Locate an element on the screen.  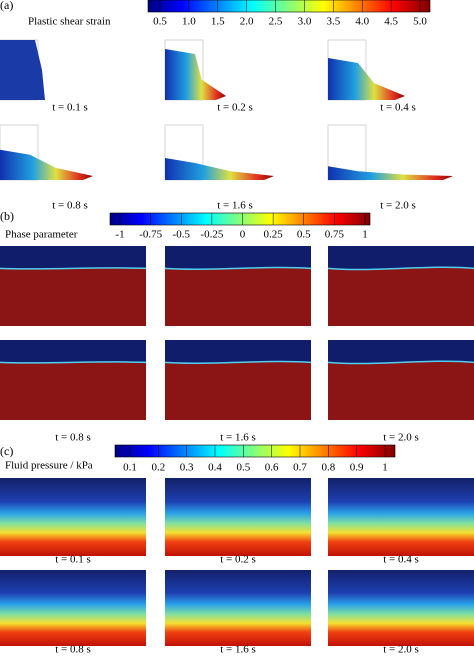
colorbar-tick-label: 2.5 is located at coordinates (276, 22).